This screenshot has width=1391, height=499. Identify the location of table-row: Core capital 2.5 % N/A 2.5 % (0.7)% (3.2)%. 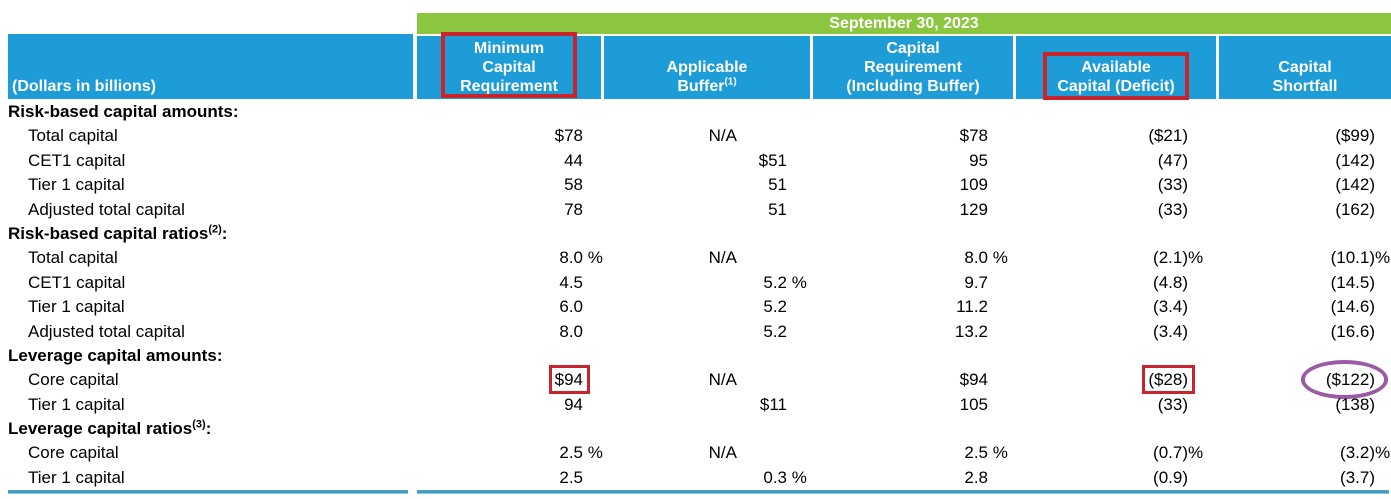
(695, 453).